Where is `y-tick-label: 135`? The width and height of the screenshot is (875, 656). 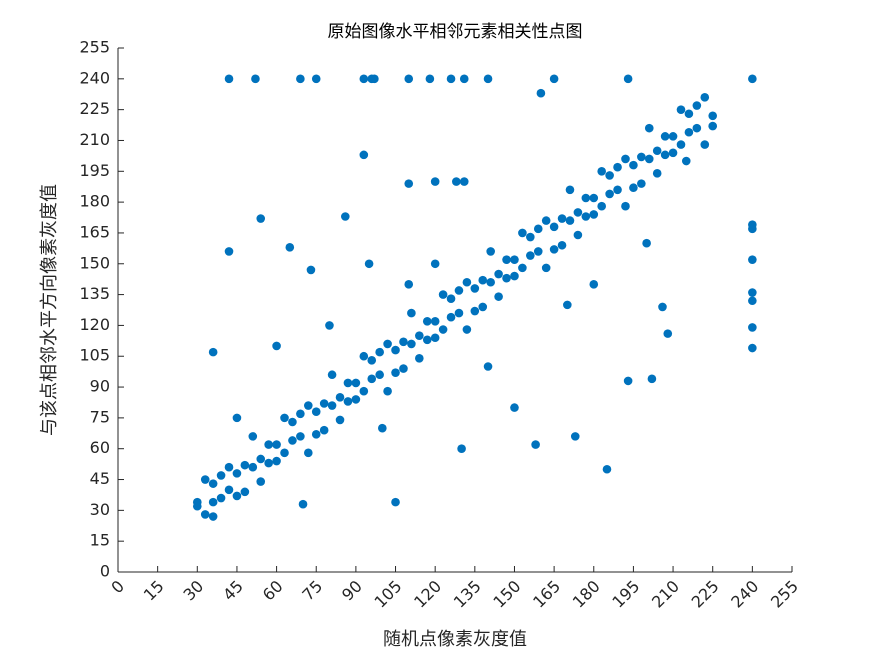 y-tick-label: 135 is located at coordinates (94, 293).